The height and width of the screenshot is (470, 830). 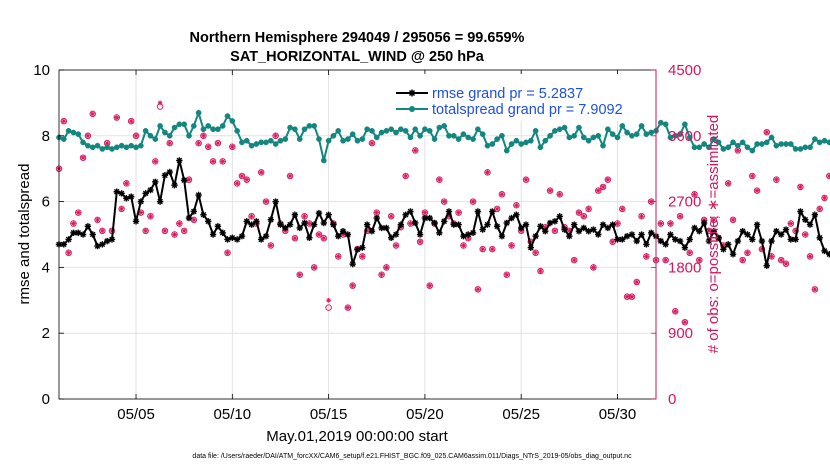 I want to click on y-tick-label-left: 4, so click(x=46, y=267).